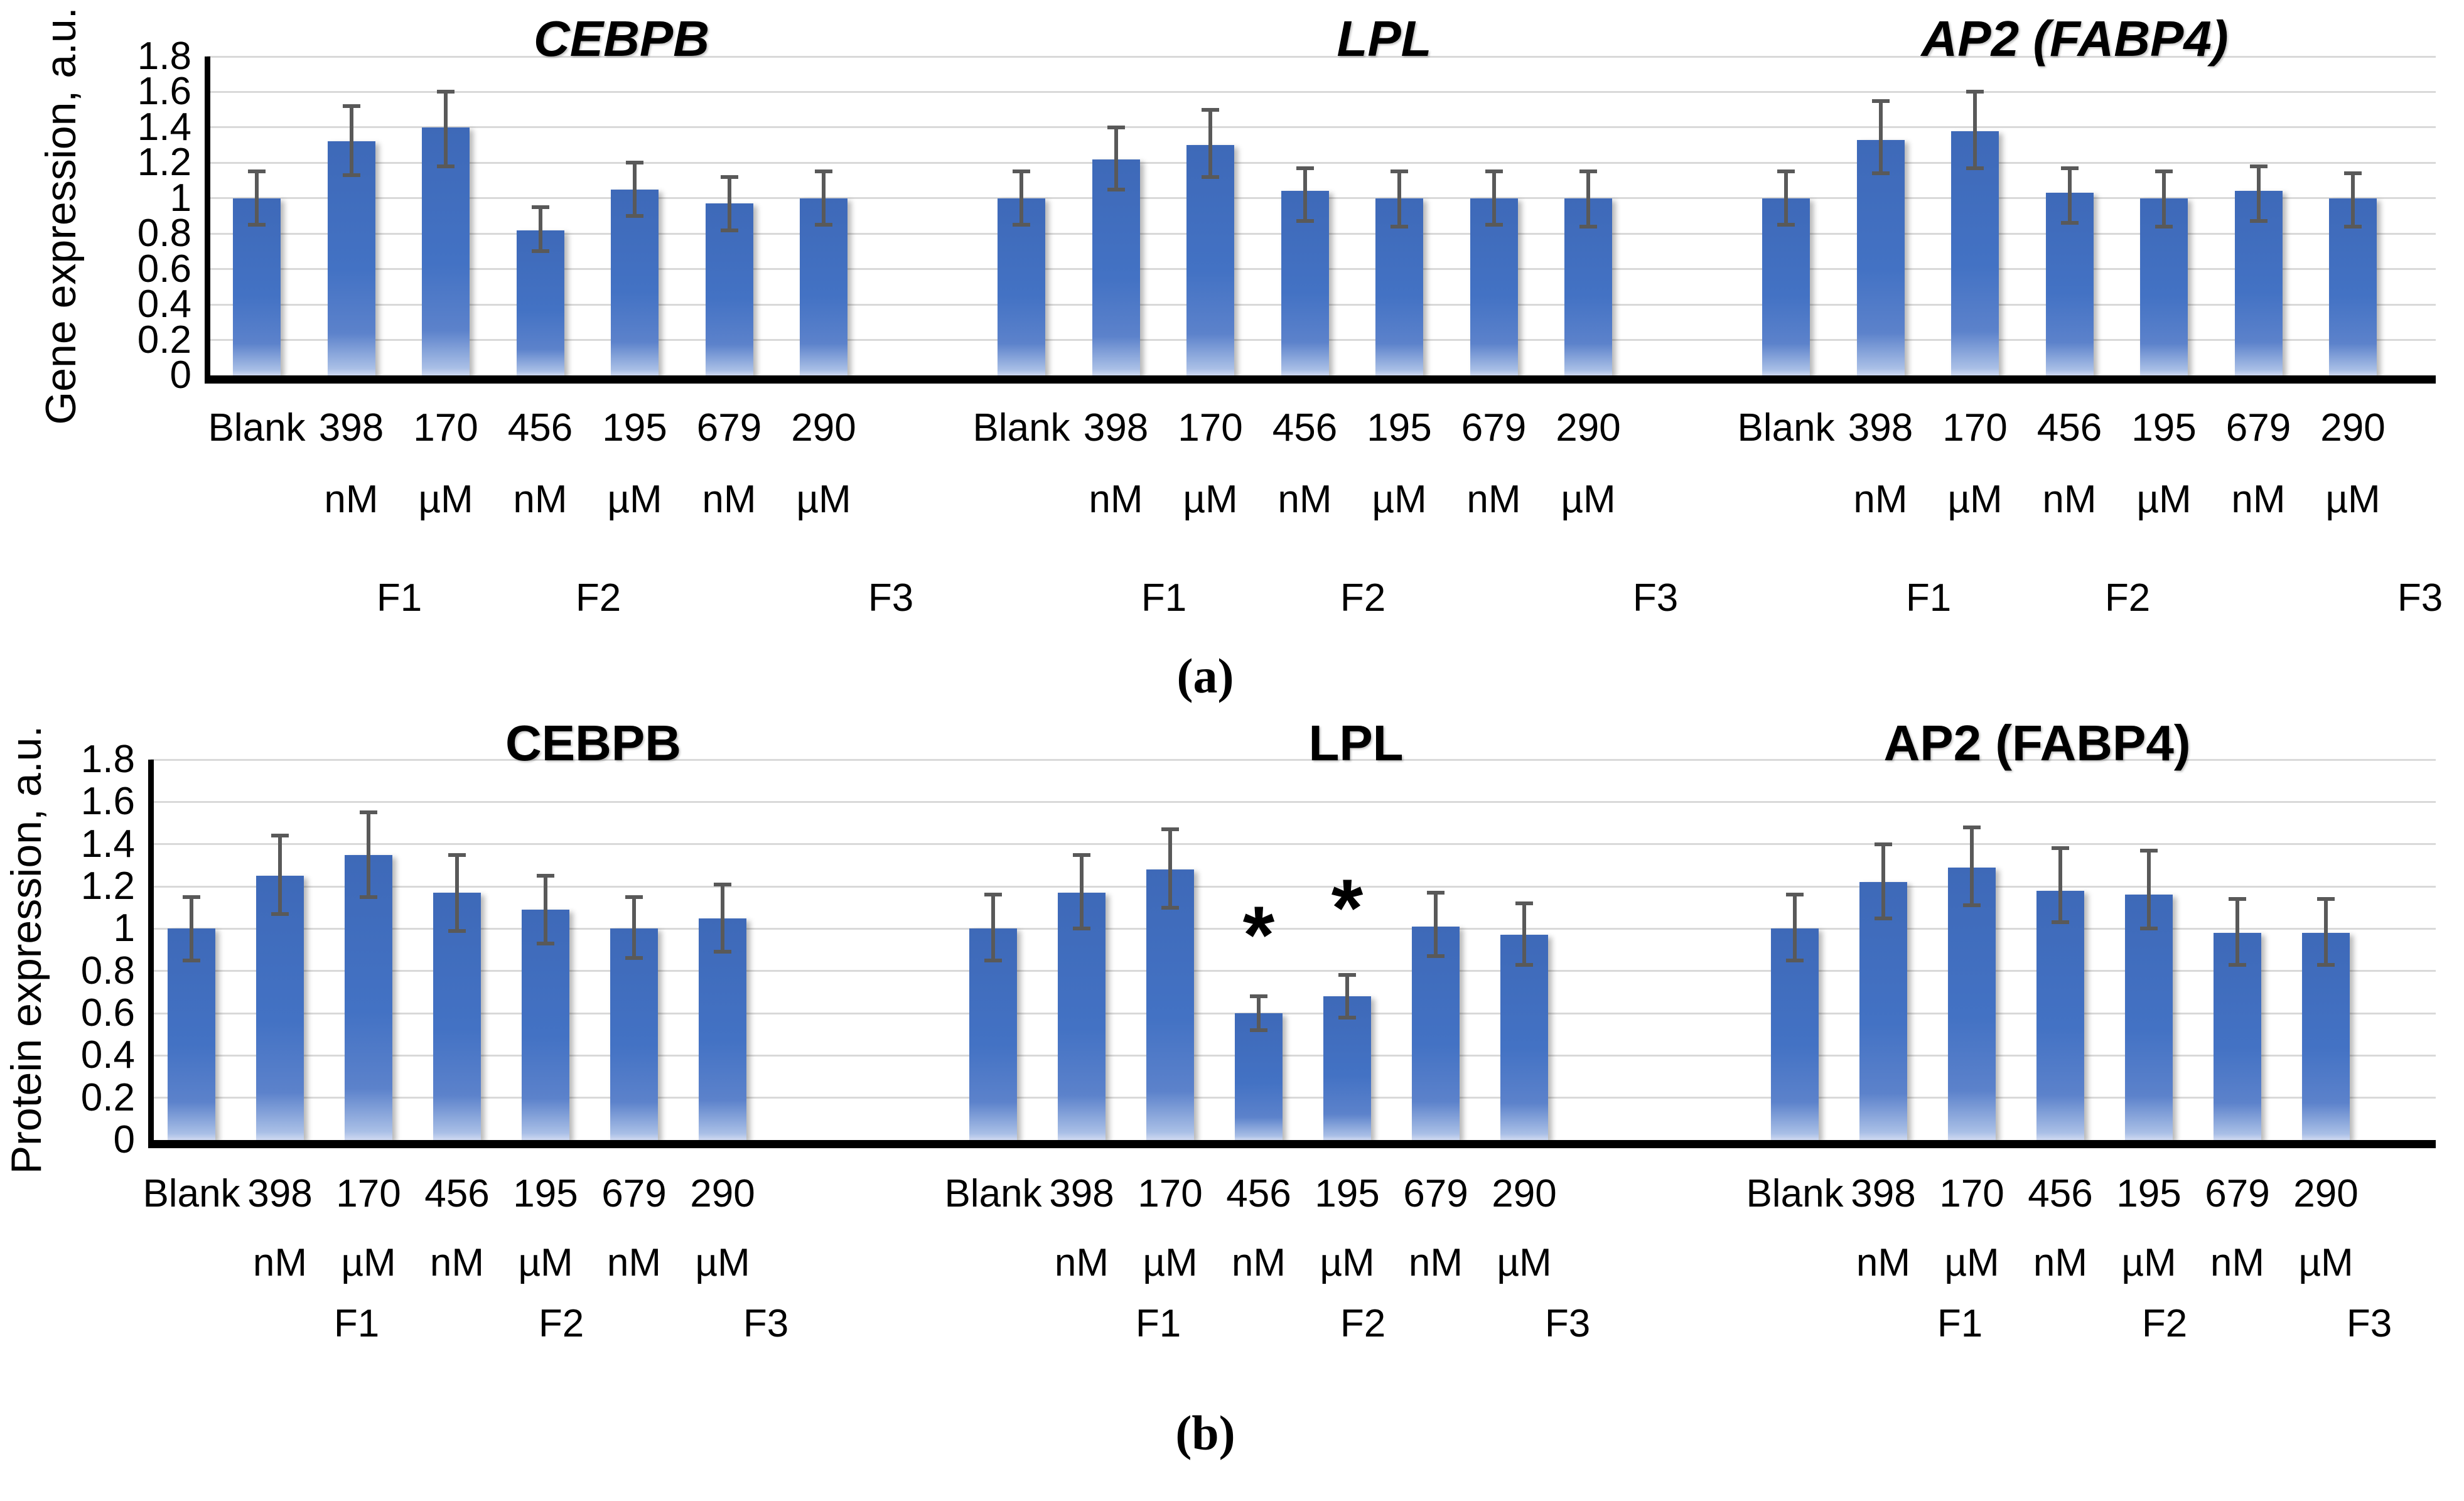 The width and height of the screenshot is (2464, 1501). I want to click on y-tick-label: 0.6, so click(107, 1013).